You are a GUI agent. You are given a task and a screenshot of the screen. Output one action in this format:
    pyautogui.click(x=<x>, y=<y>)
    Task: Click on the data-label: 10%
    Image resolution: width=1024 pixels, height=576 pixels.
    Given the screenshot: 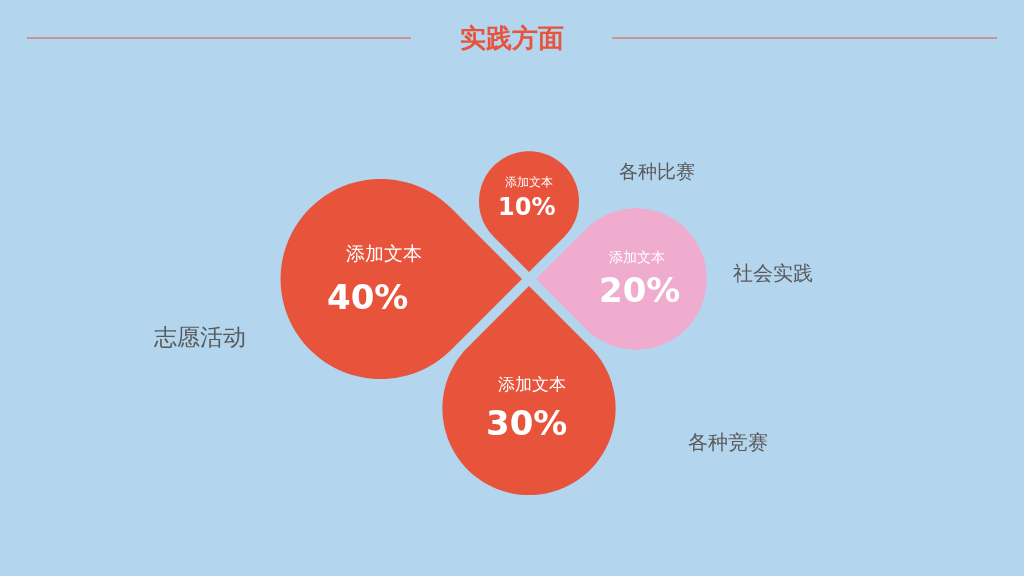 What is the action you would take?
    pyautogui.click(x=527, y=207)
    